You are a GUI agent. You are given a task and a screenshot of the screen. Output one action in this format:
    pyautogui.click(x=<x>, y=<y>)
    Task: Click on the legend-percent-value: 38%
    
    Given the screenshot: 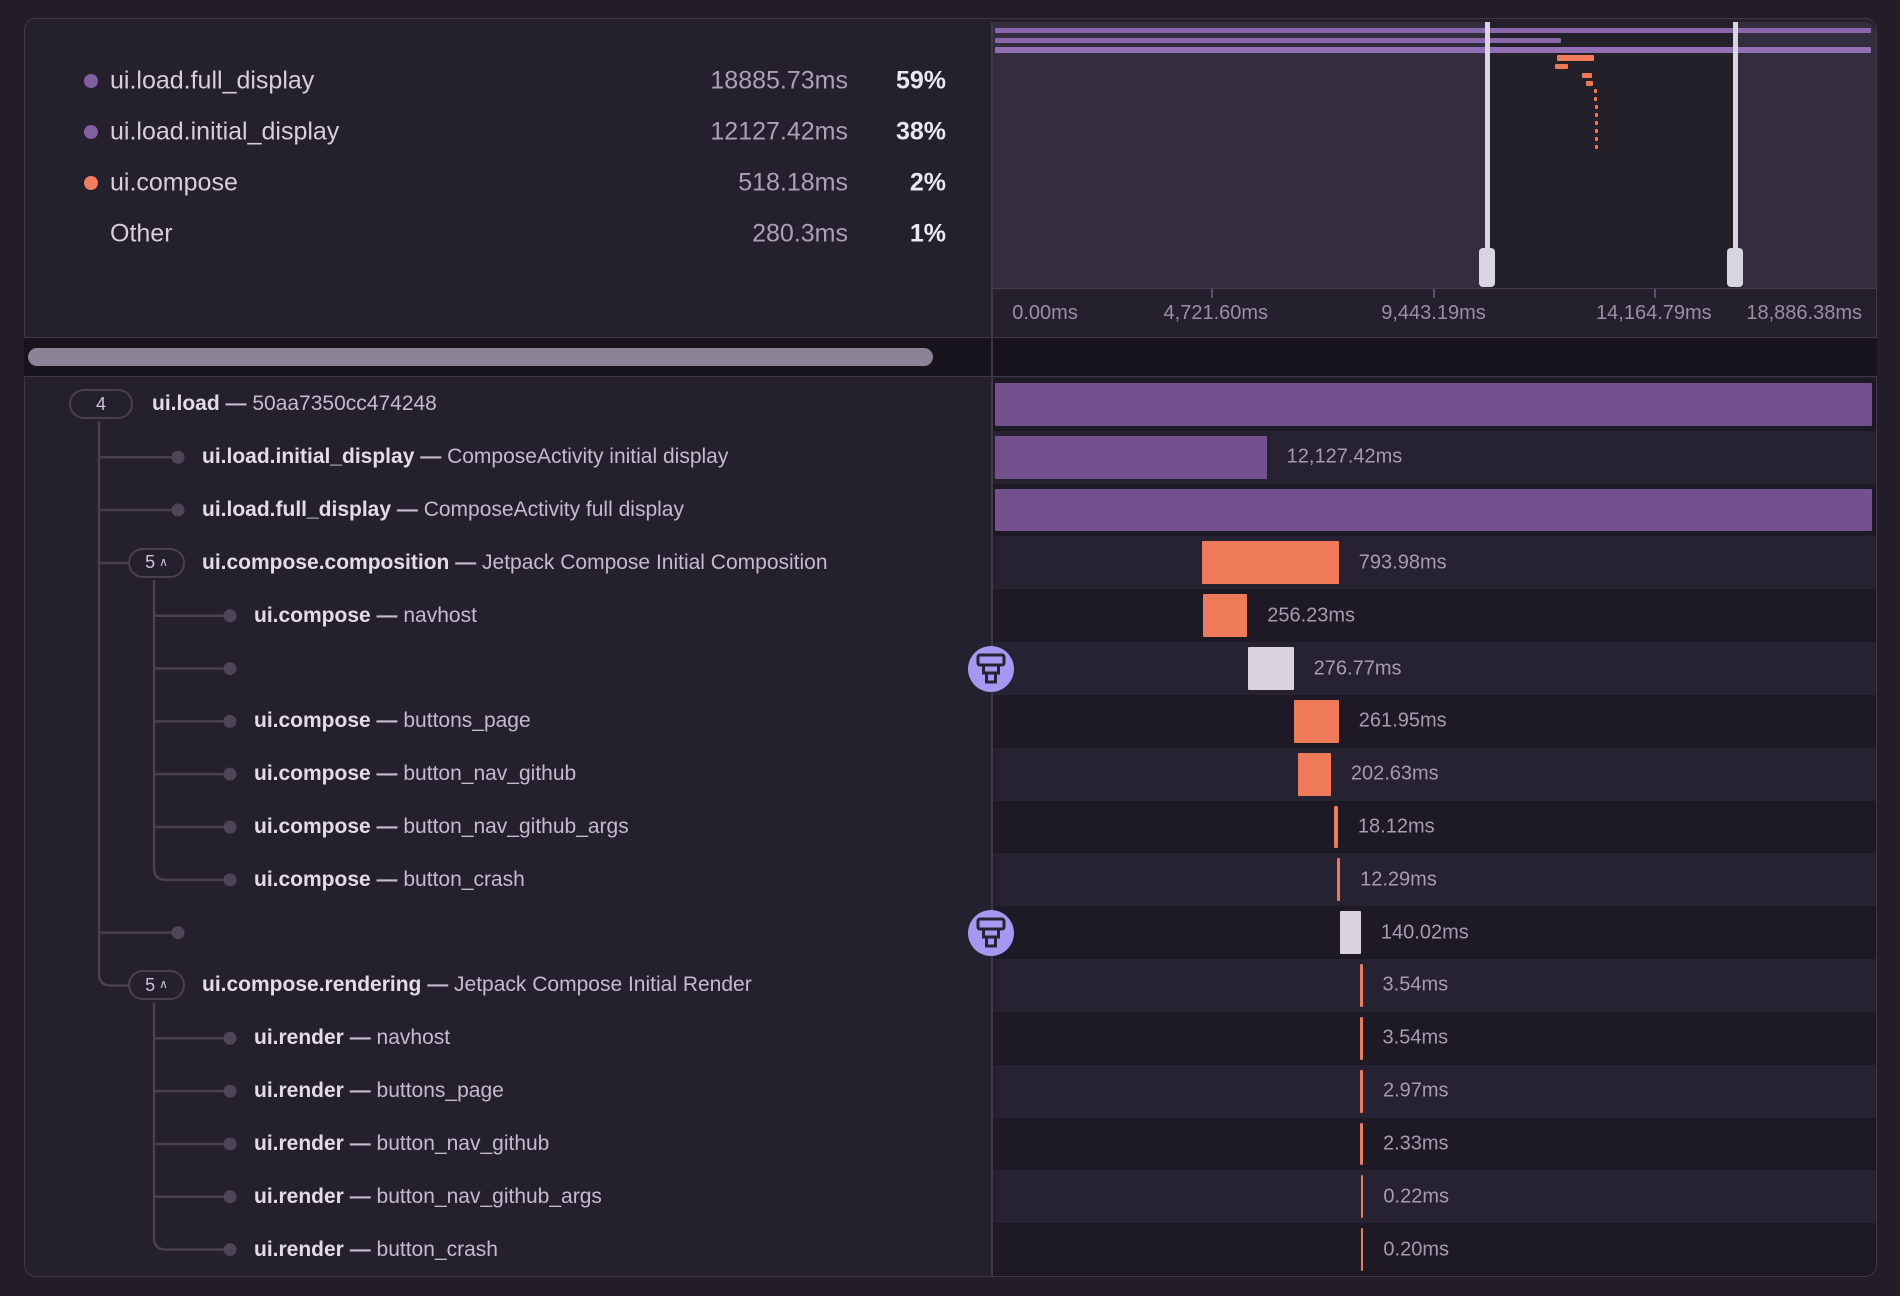 What is the action you would take?
    pyautogui.click(x=920, y=131)
    